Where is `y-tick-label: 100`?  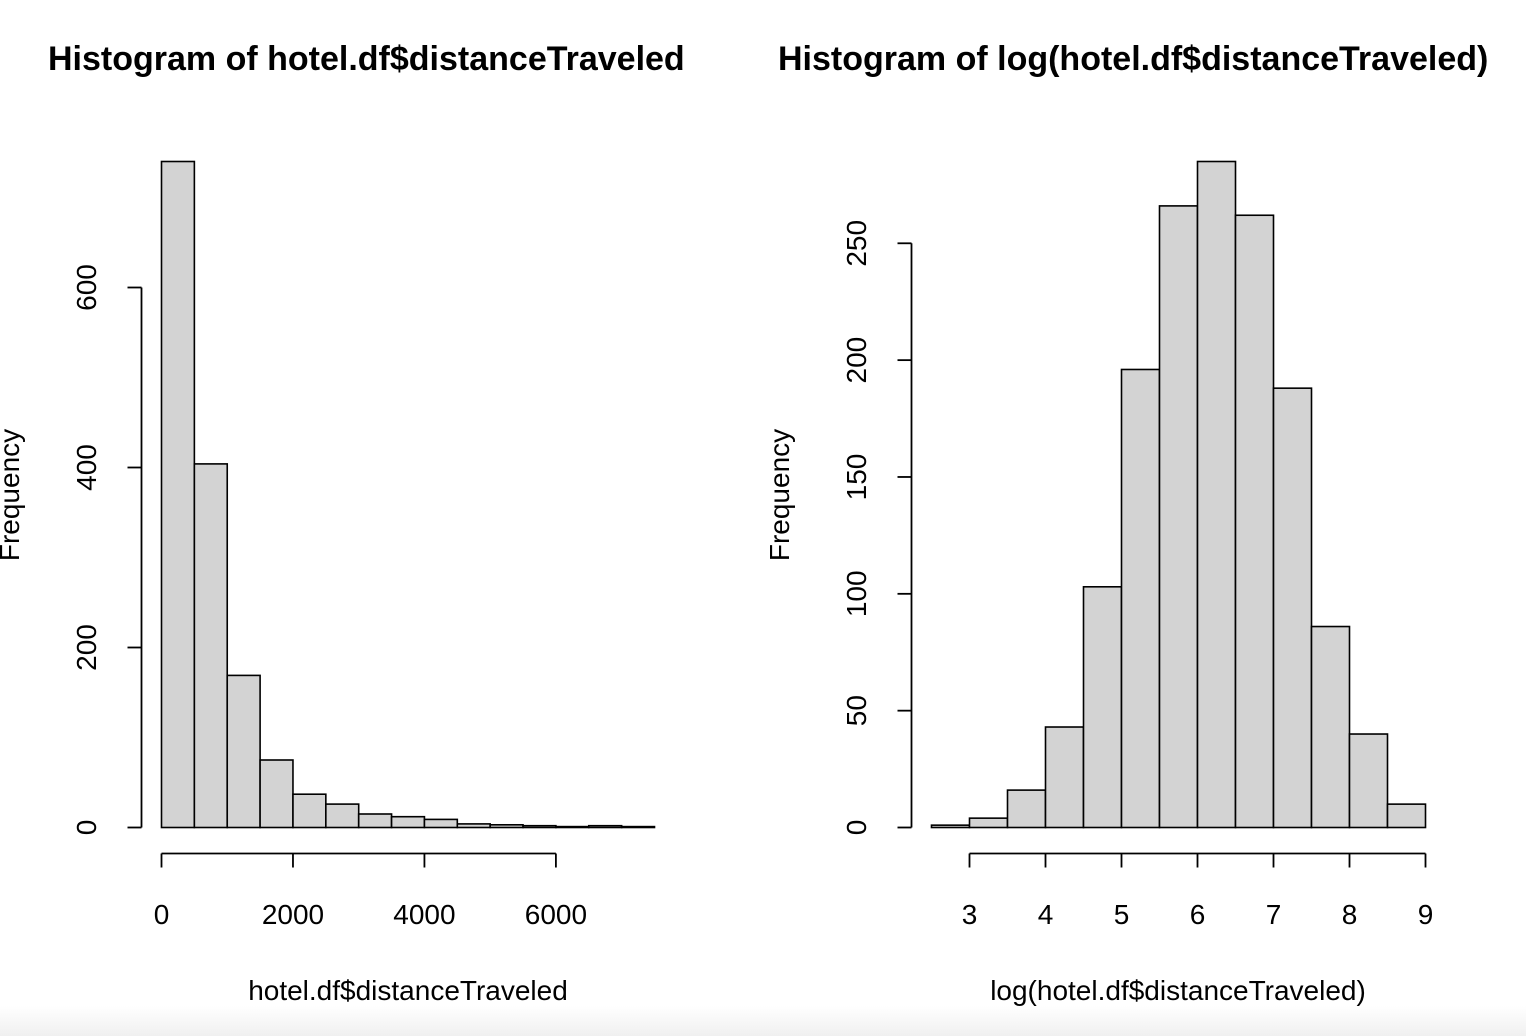 y-tick-label: 100 is located at coordinates (856, 593).